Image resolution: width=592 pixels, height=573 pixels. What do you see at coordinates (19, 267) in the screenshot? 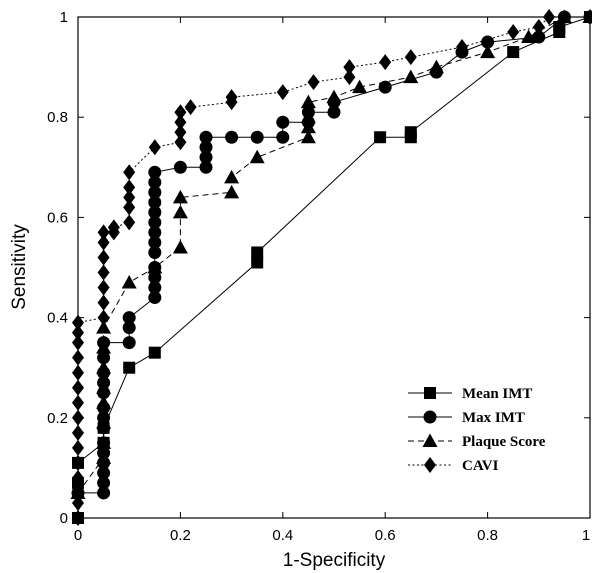
I see `y-axis-title: Sensitivity` at bounding box center [19, 267].